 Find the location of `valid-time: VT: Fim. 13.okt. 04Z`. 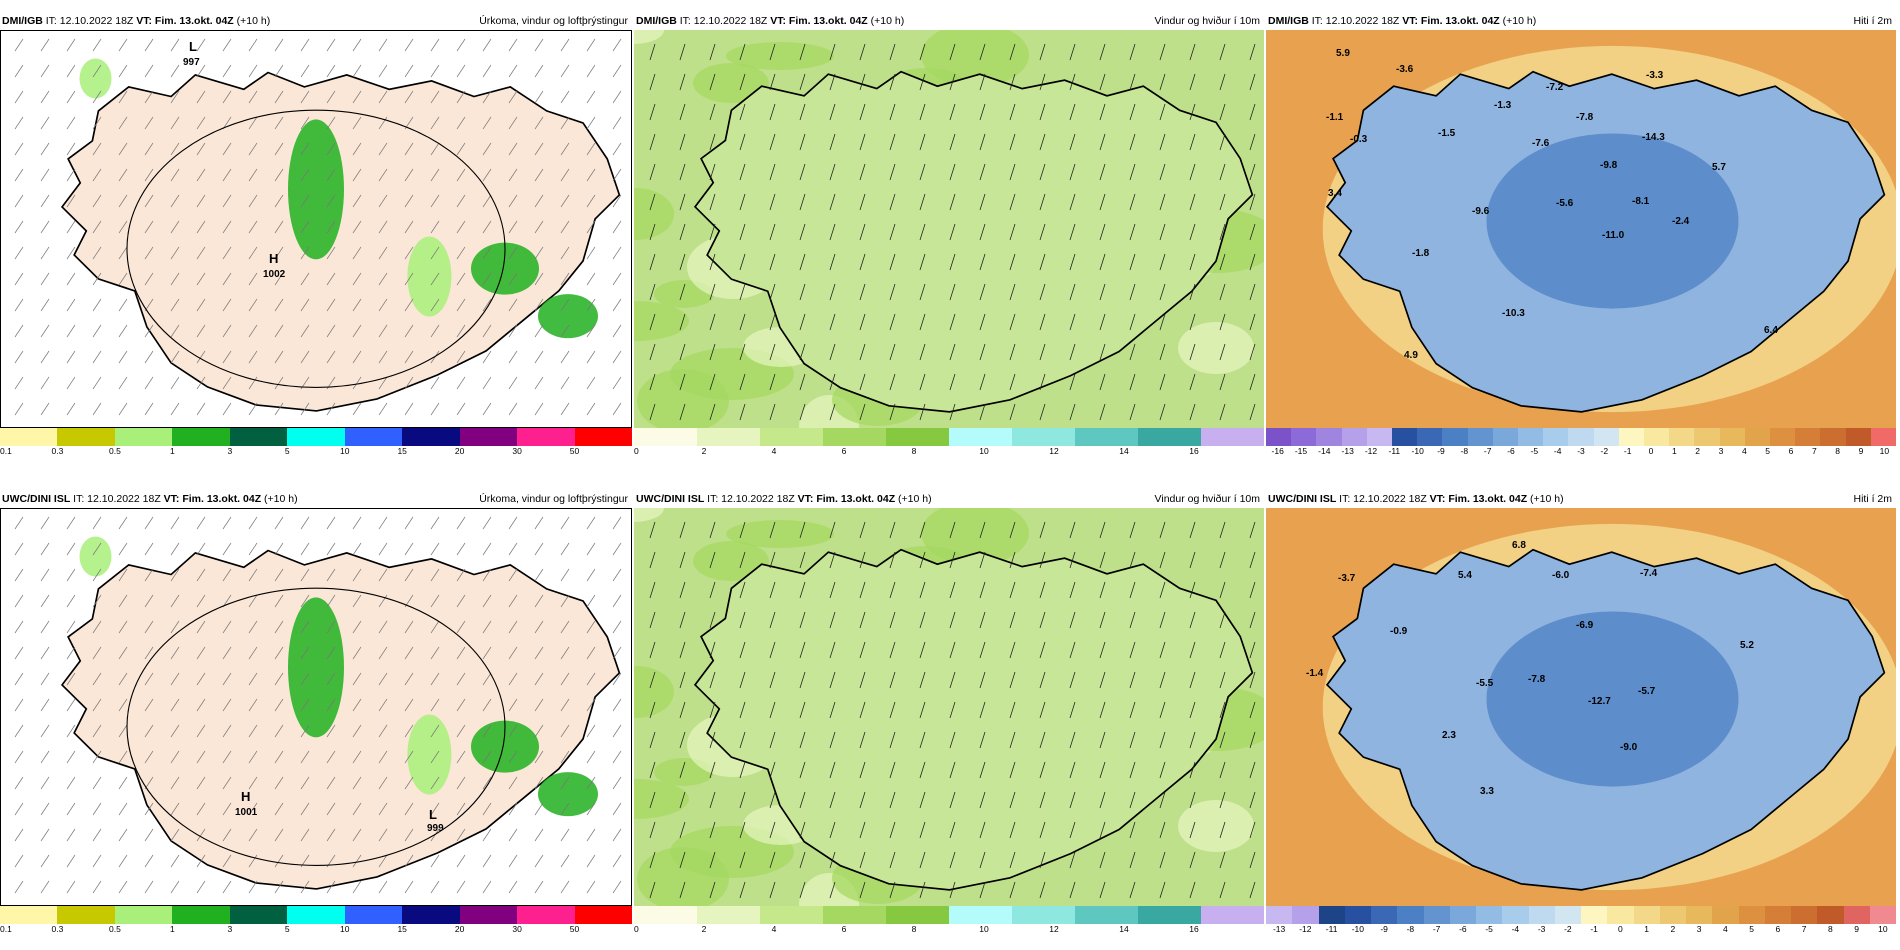

valid-time: VT: Fim. 13.okt. 04Z is located at coordinates (1451, 21).